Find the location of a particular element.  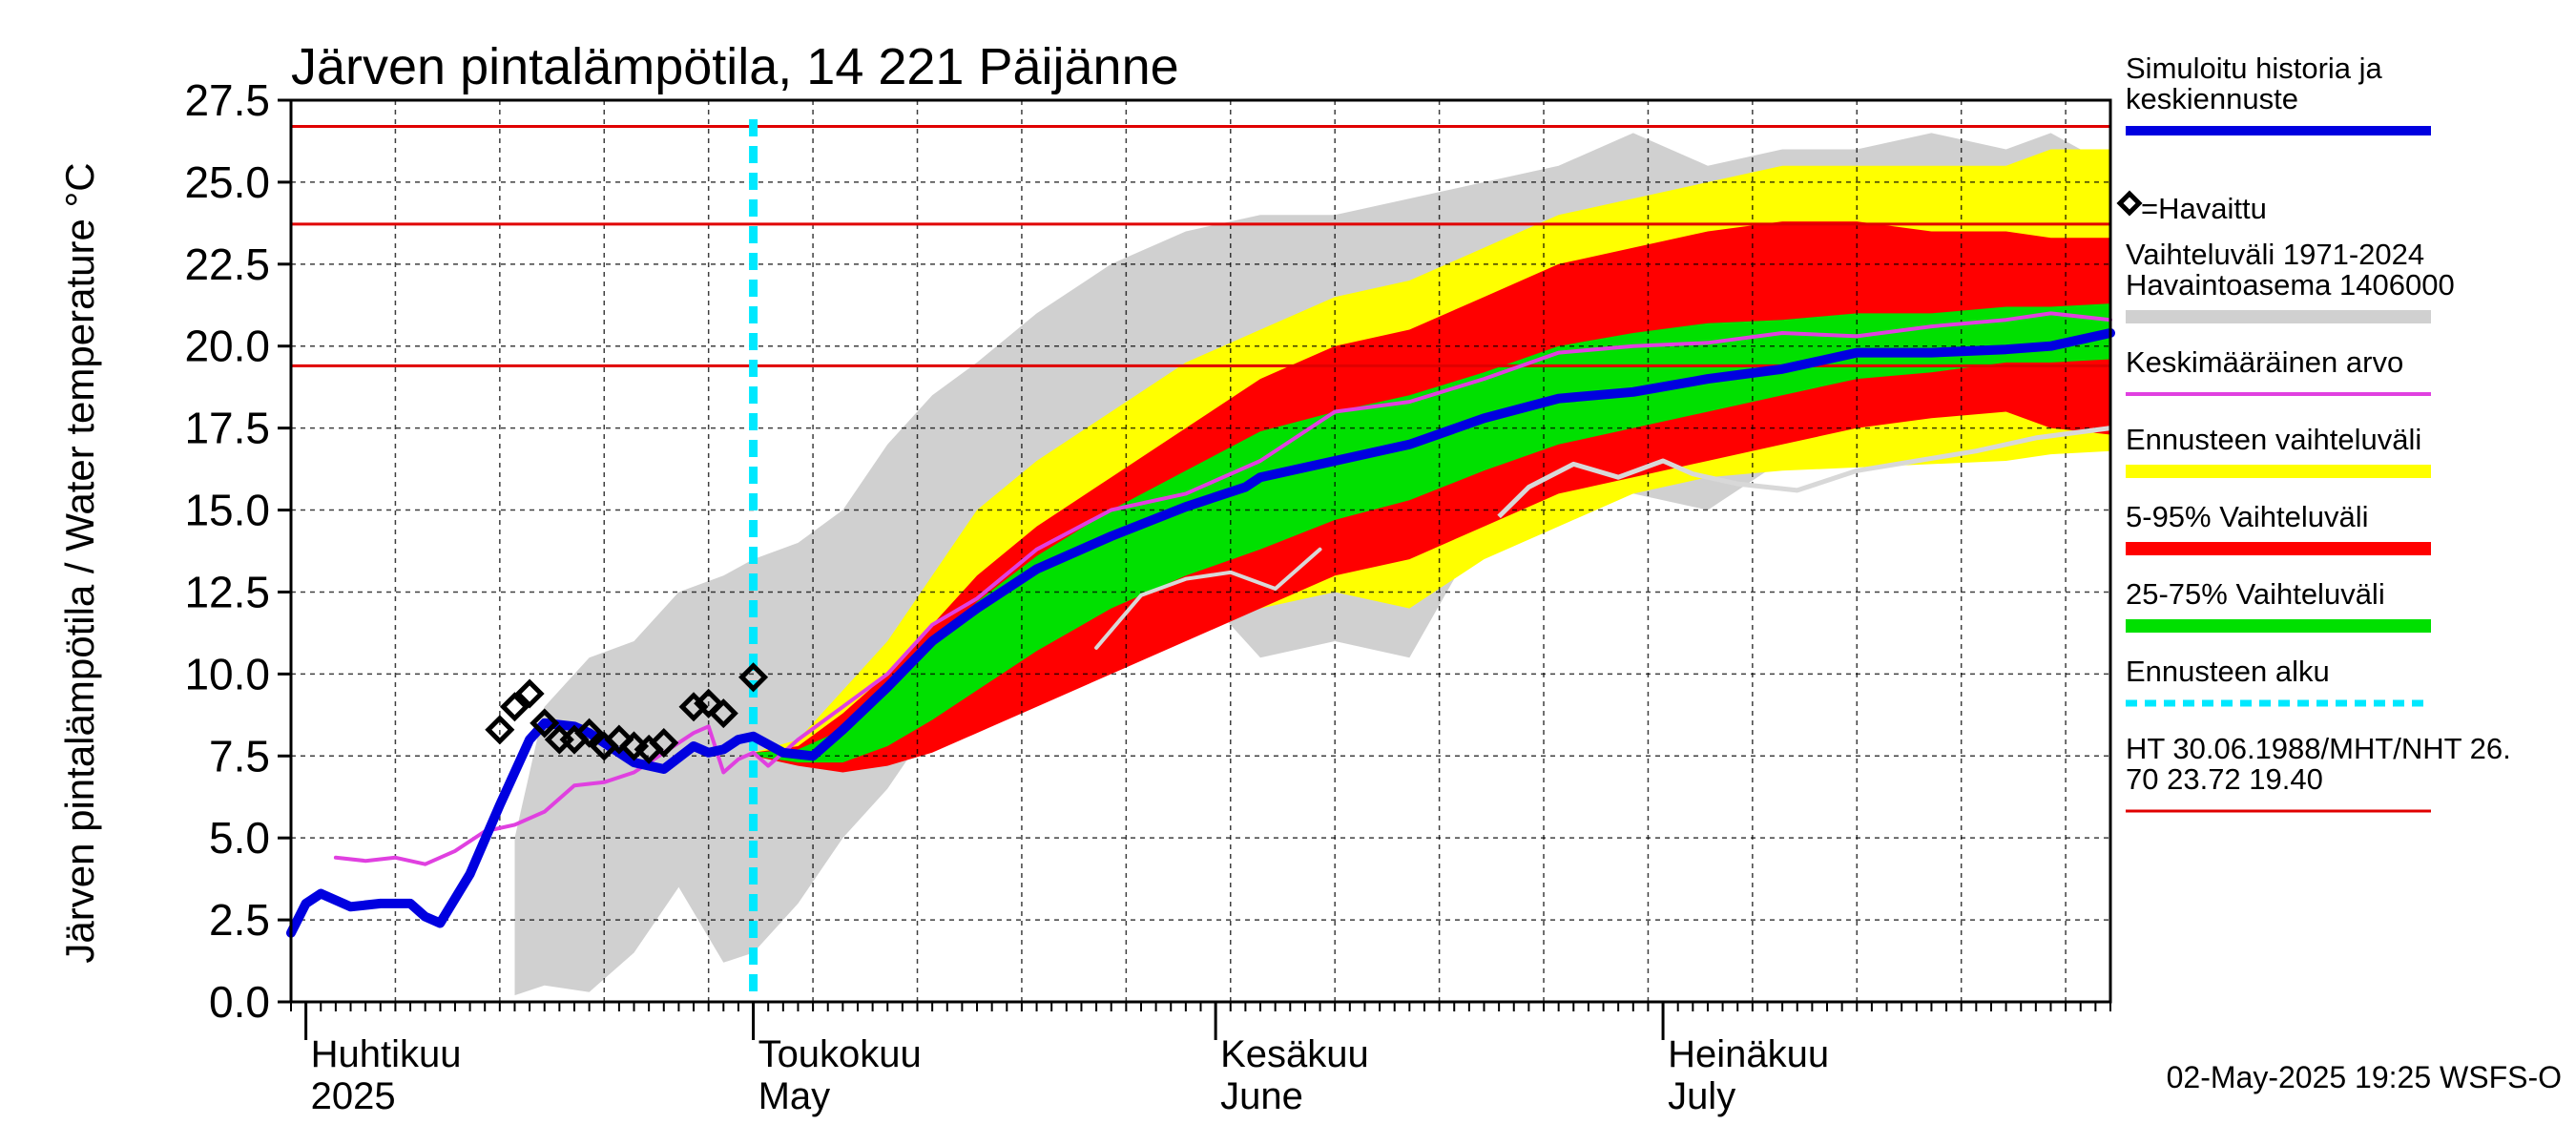

legend-label-p595: 5-95% Vaihteluväli is located at coordinates (2247, 516).